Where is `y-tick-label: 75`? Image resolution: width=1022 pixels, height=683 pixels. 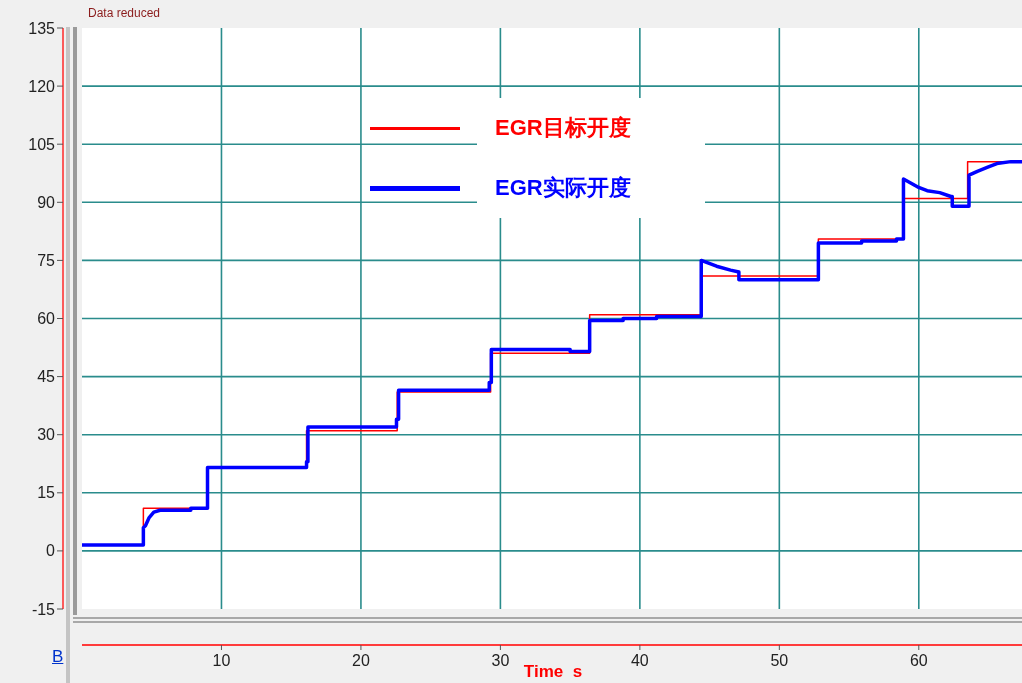
y-tick-label: 75 is located at coordinates (46, 260).